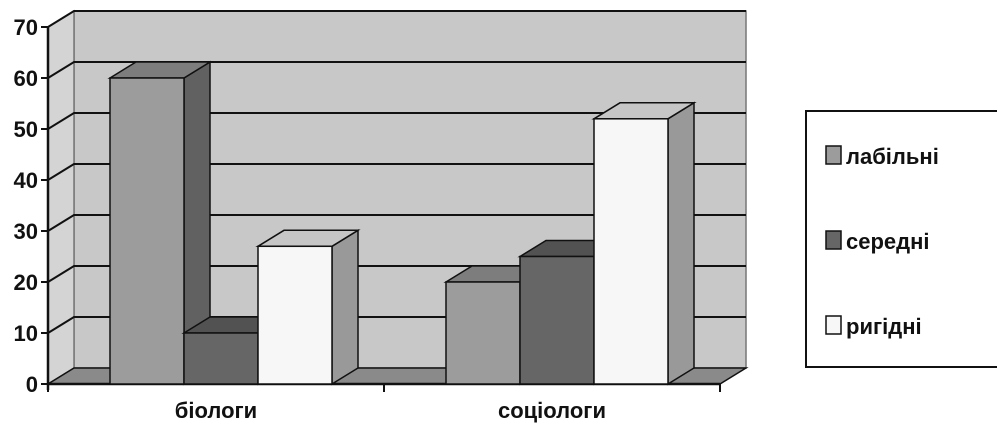 This screenshot has width=997, height=425. What do you see at coordinates (26, 333) in the screenshot?
I see `y-tick-label: 10` at bounding box center [26, 333].